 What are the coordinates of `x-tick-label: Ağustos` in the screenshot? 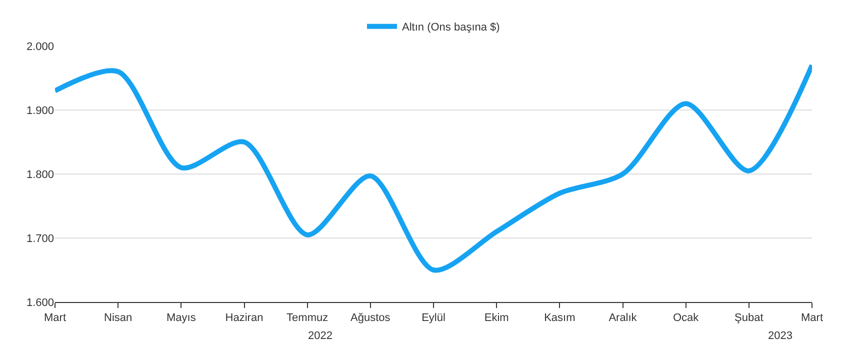 It's located at (370, 318).